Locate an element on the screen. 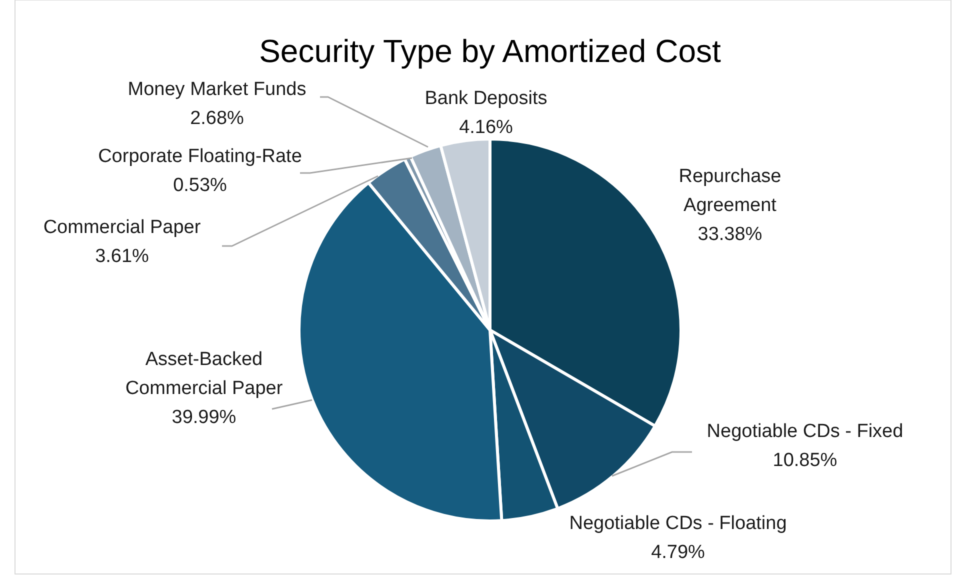 This screenshot has width=956, height=578. chart-title: Security Type by Amortized Cost is located at coordinates (490, 51).